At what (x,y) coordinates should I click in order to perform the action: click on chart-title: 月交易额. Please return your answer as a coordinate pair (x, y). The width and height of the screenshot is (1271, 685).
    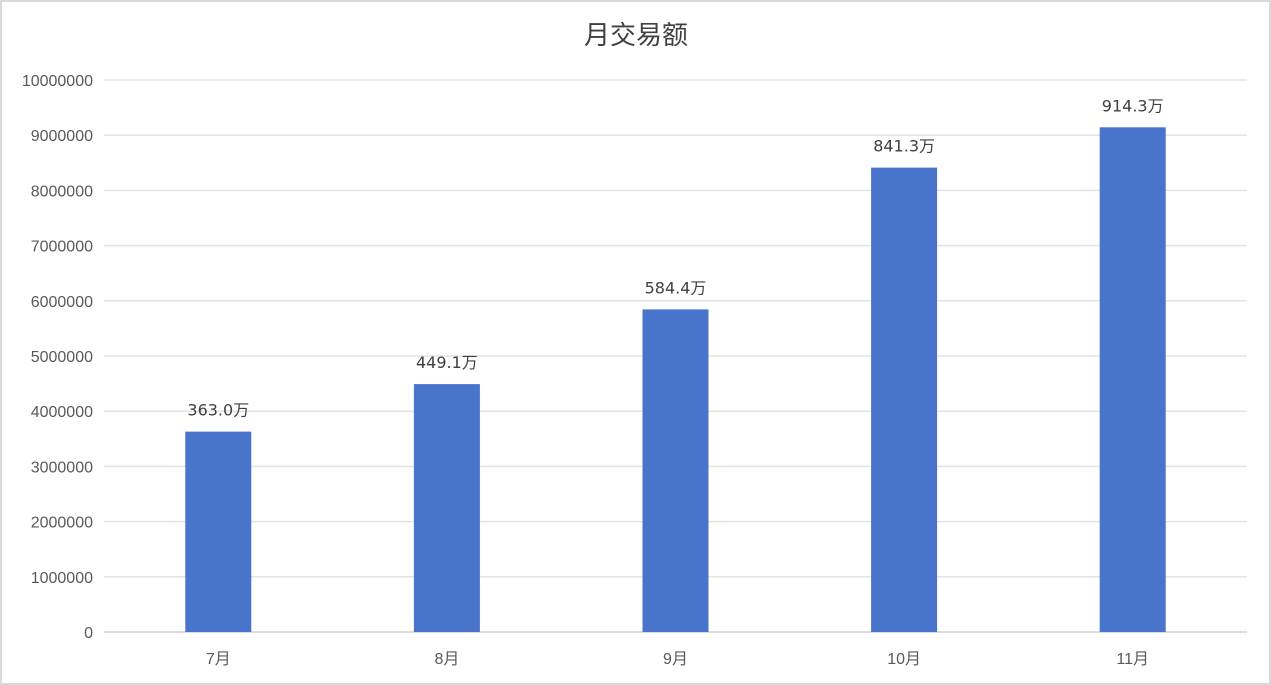
    Looking at the image, I should click on (636, 36).